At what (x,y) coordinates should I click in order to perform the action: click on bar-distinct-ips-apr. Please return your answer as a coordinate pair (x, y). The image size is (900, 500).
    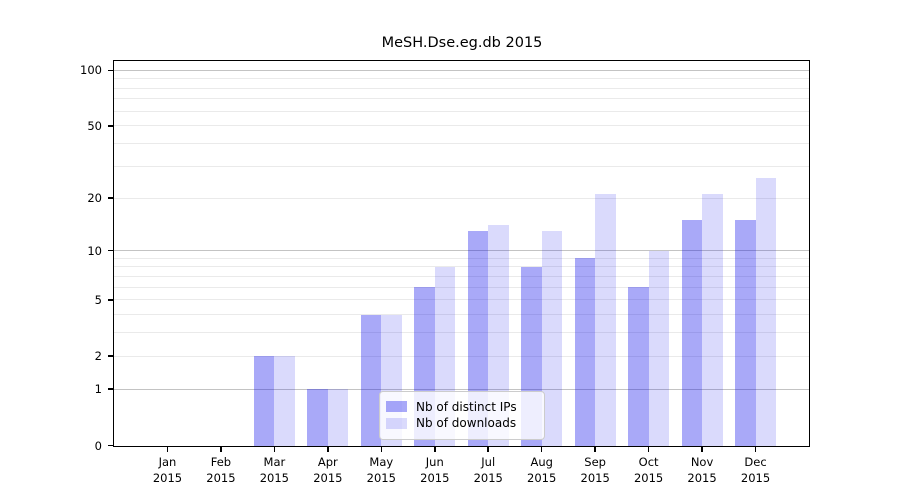
    Looking at the image, I should click on (317, 417).